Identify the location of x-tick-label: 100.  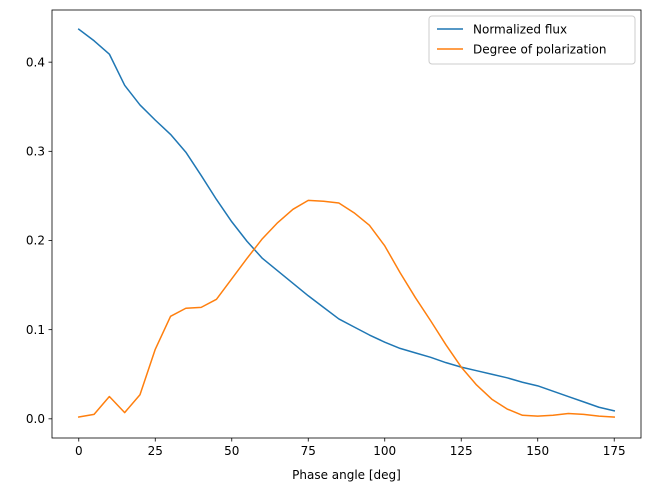
(384, 451).